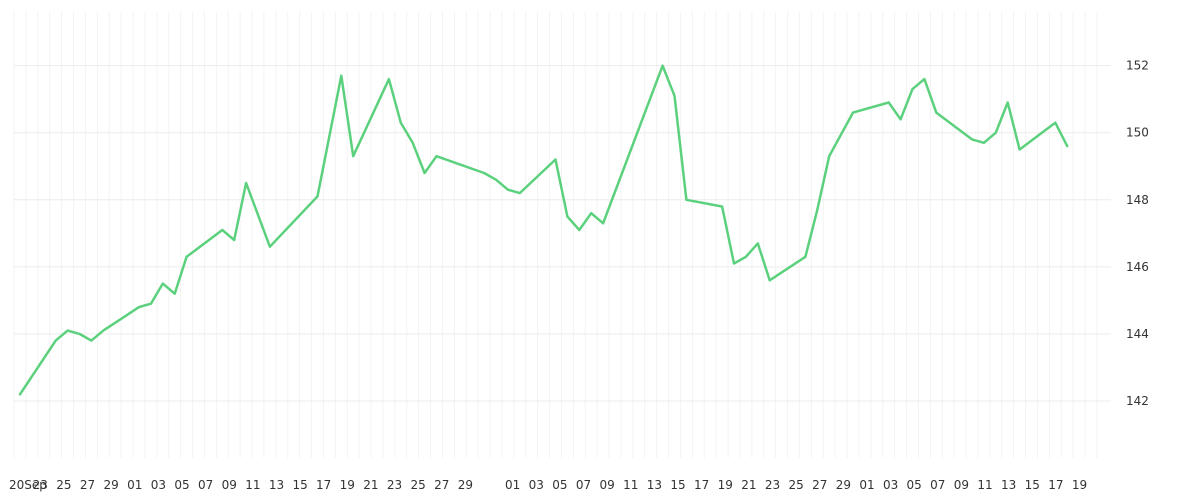 The width and height of the screenshot is (1200, 500). Describe the element at coordinates (1137, 66) in the screenshot. I see `y-tick-label: 152` at that location.